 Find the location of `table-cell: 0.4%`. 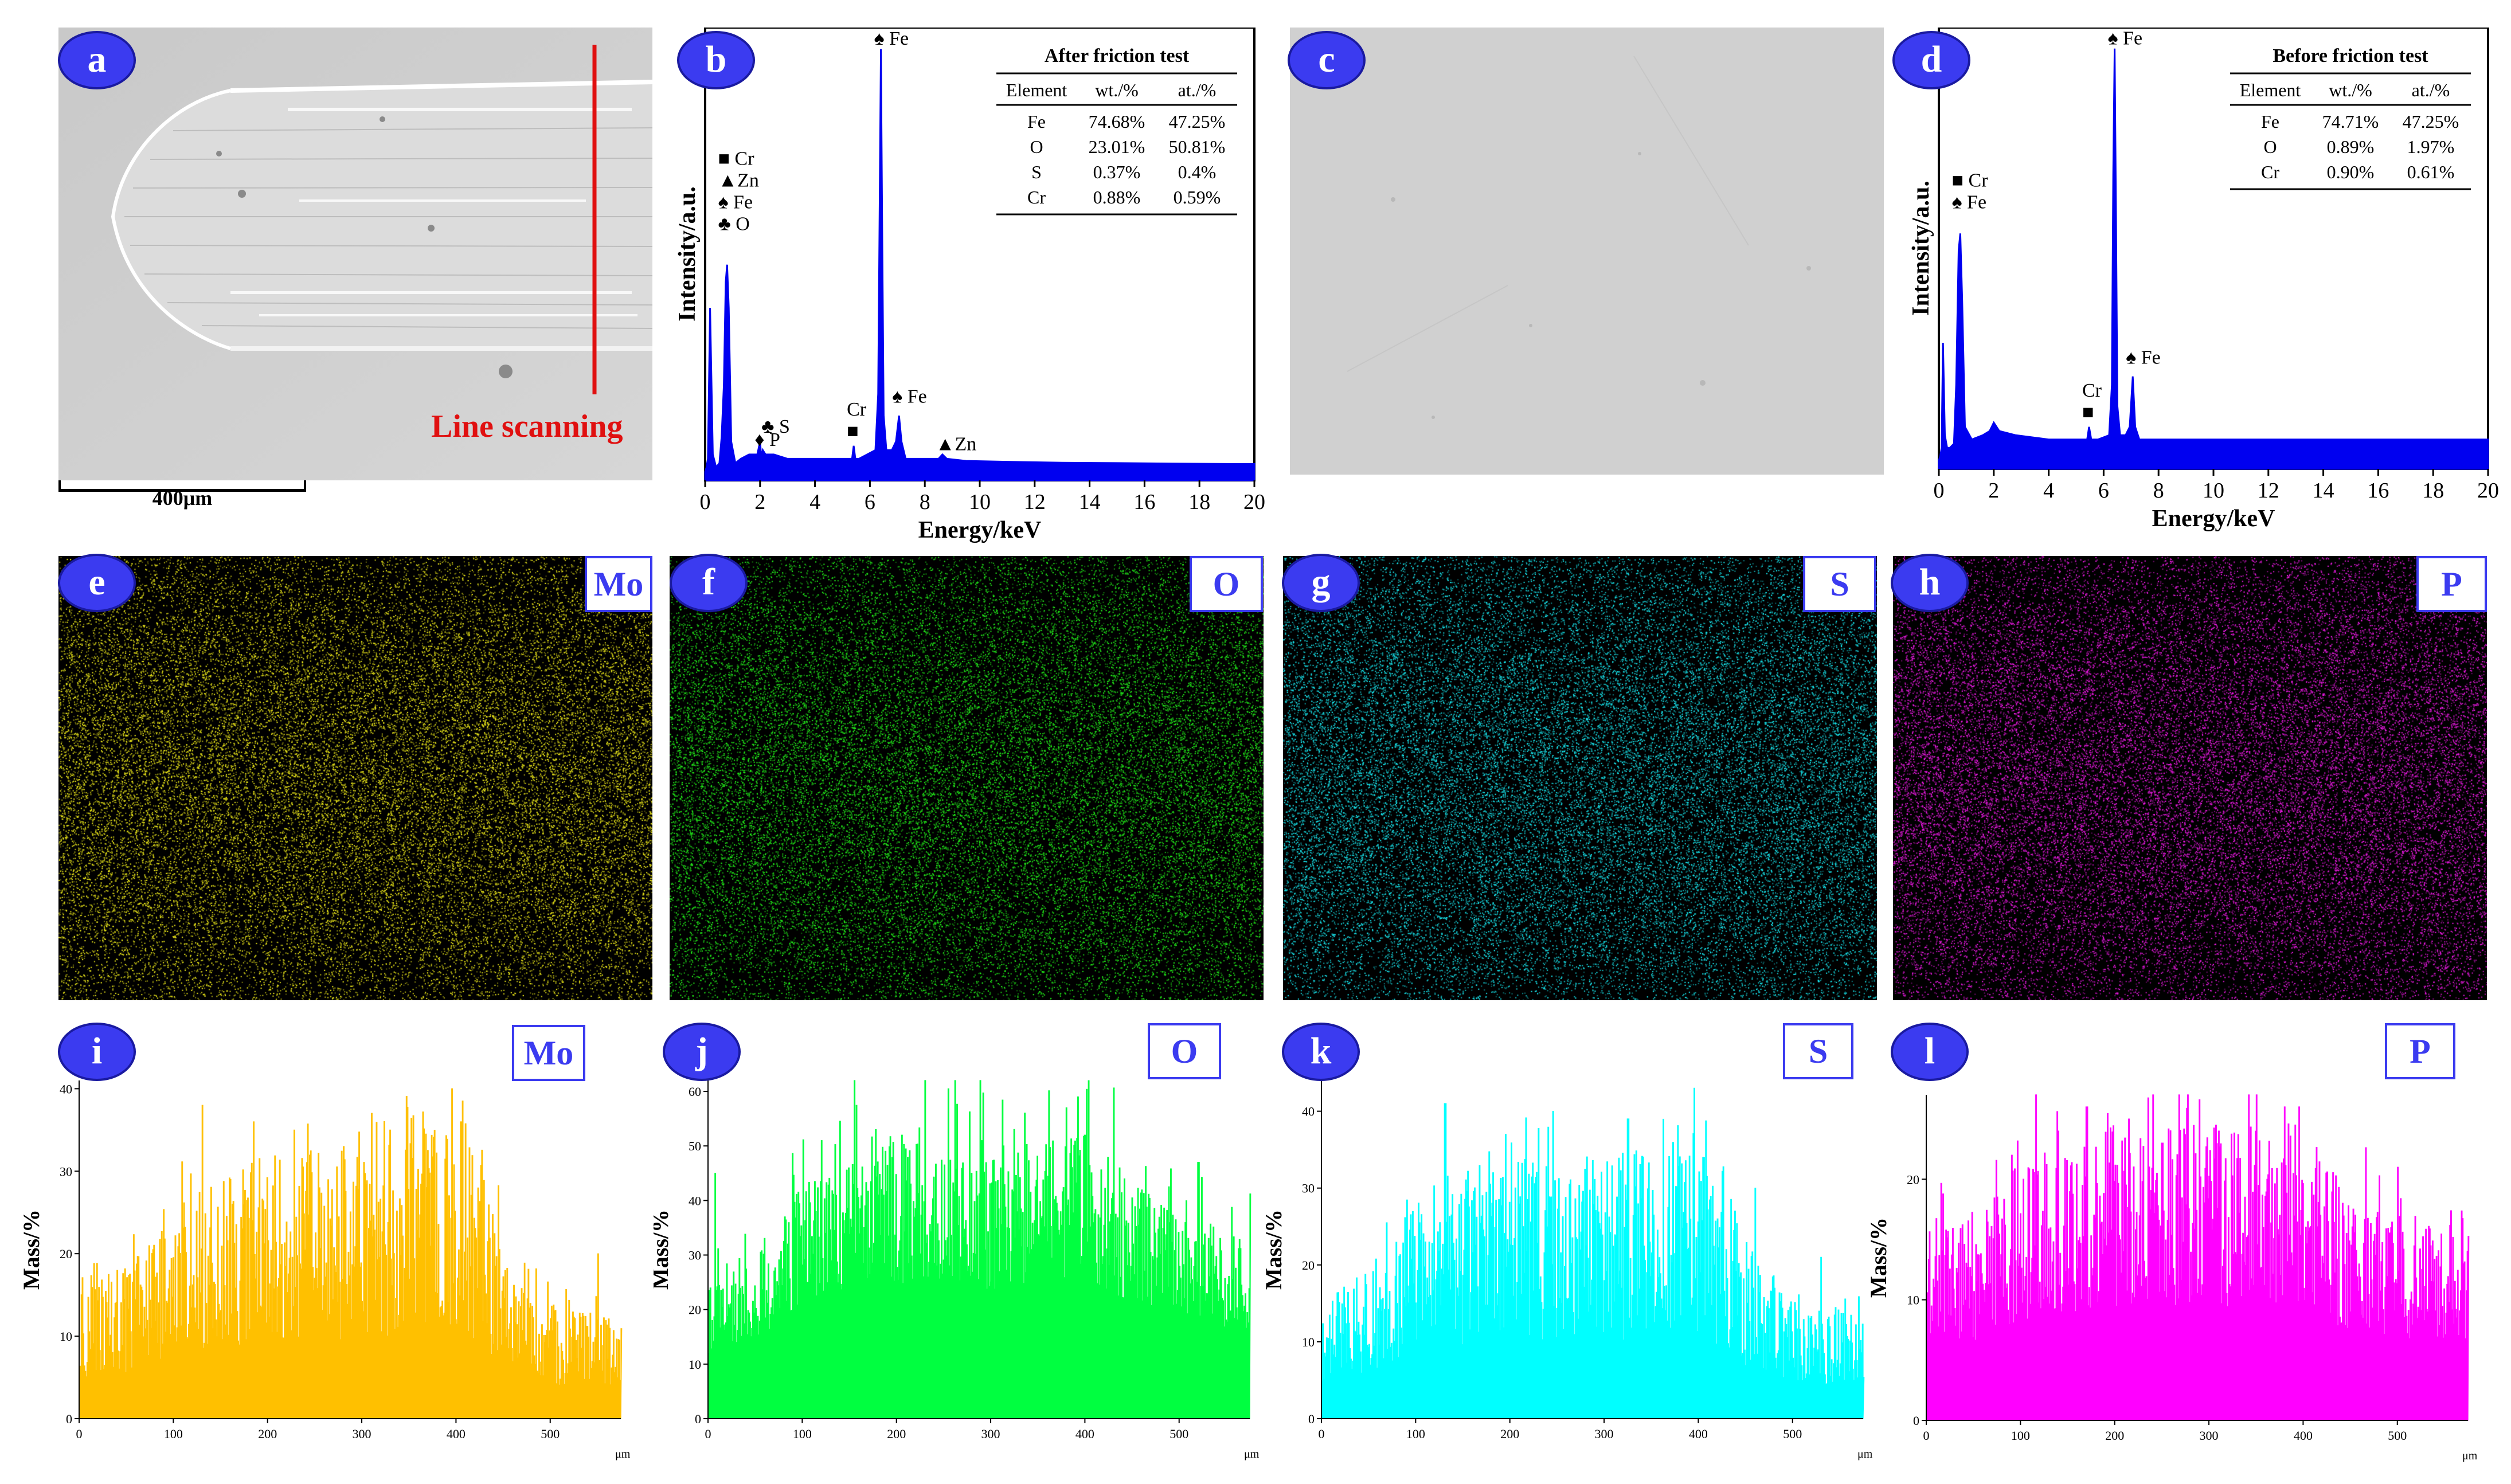

table-cell: 0.4% is located at coordinates (1198, 172).